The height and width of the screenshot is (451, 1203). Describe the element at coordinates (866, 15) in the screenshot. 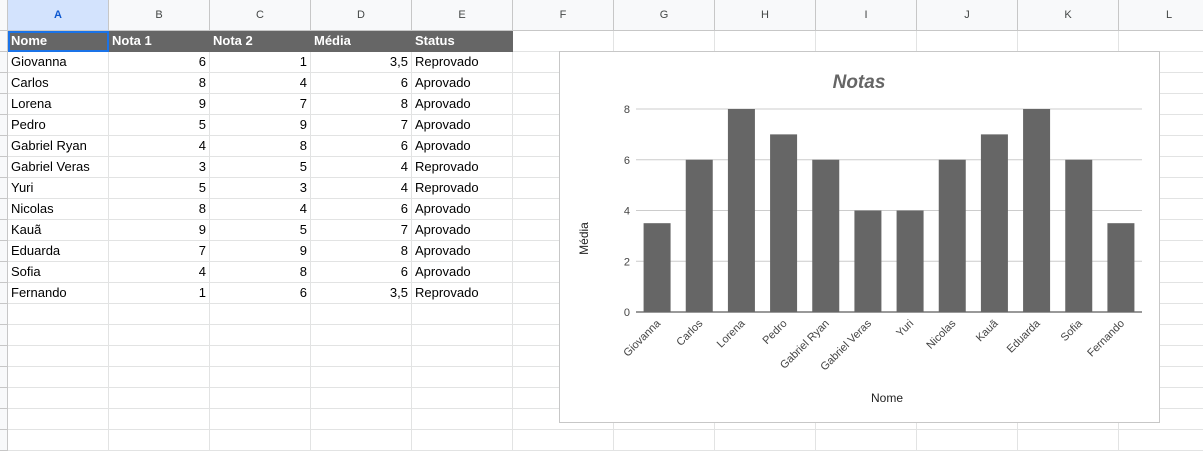

I see `column-header-i: I` at that location.